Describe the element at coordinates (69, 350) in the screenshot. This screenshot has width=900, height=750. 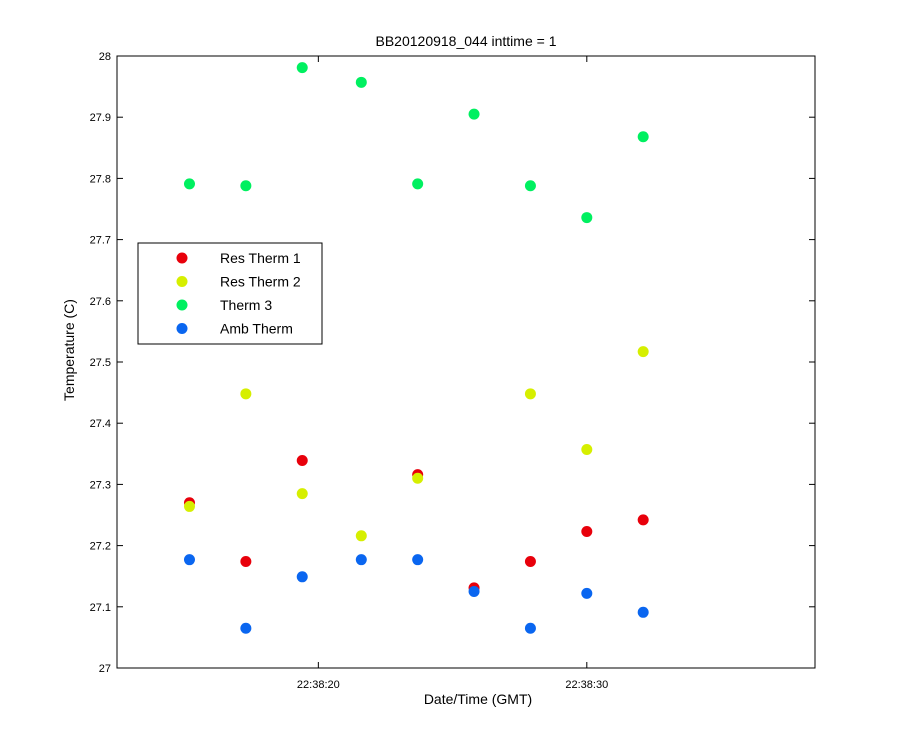
I see `y-axis-title: Temperature (C)` at that location.